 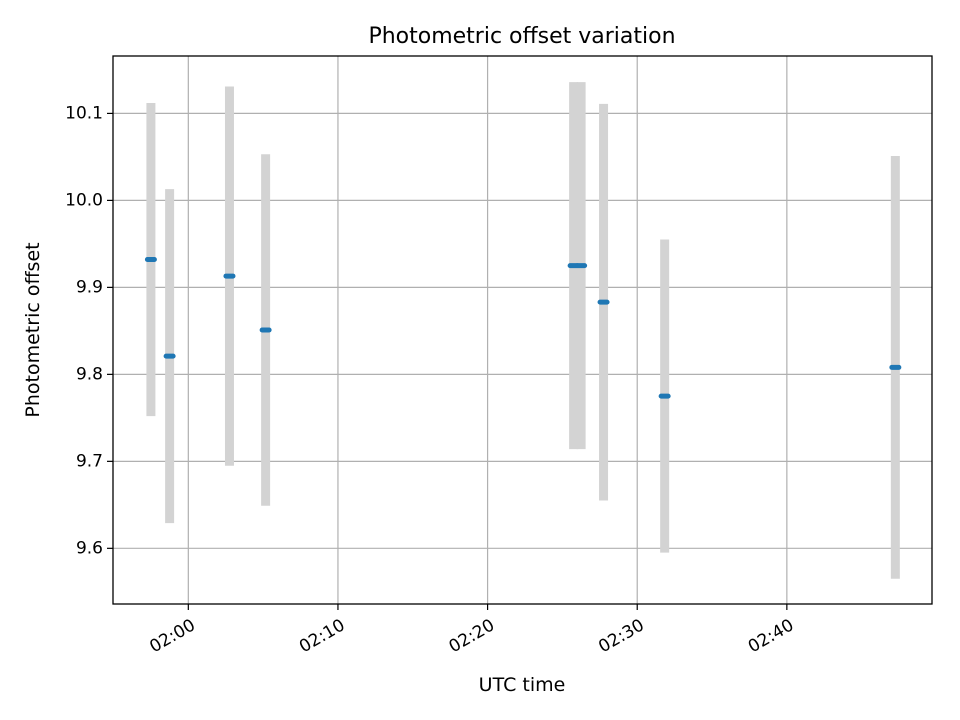 What do you see at coordinates (322, 636) in the screenshot?
I see `x-tick-label: 02:10` at bounding box center [322, 636].